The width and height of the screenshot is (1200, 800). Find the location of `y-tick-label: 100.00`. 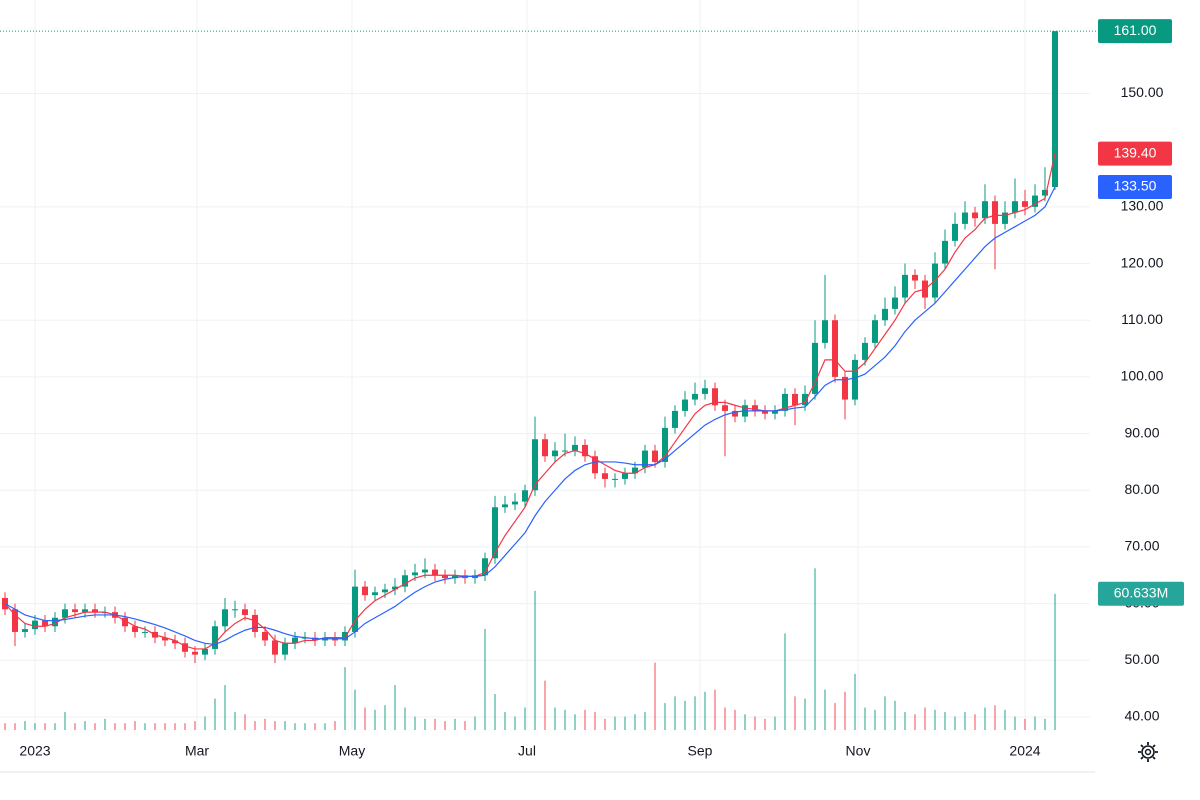

y-tick-label: 100.00 is located at coordinates (1142, 376).